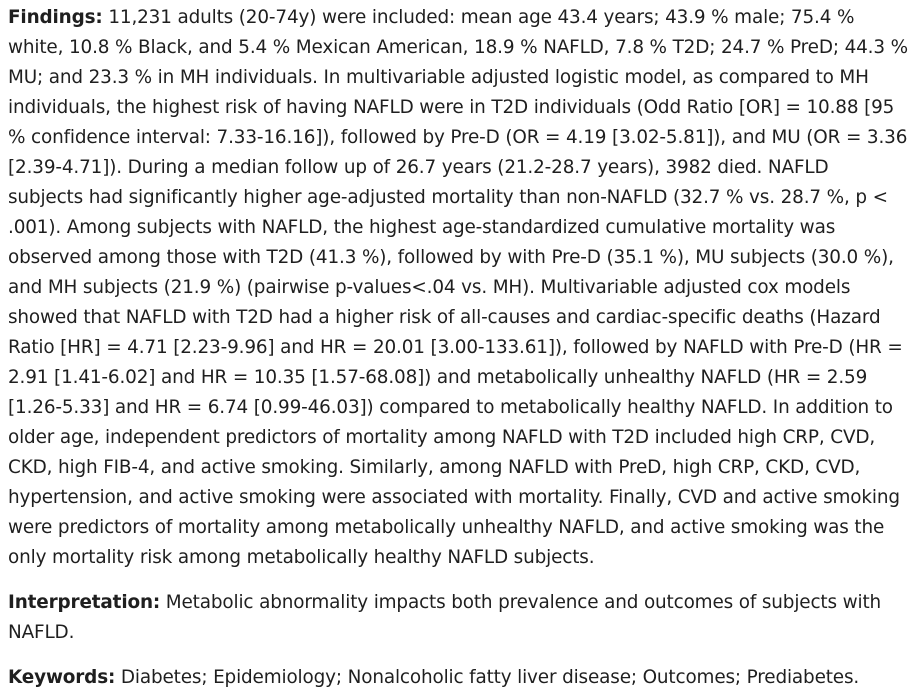  Describe the element at coordinates (62, 677) in the screenshot. I see `keywords-label: Keywords:` at that location.